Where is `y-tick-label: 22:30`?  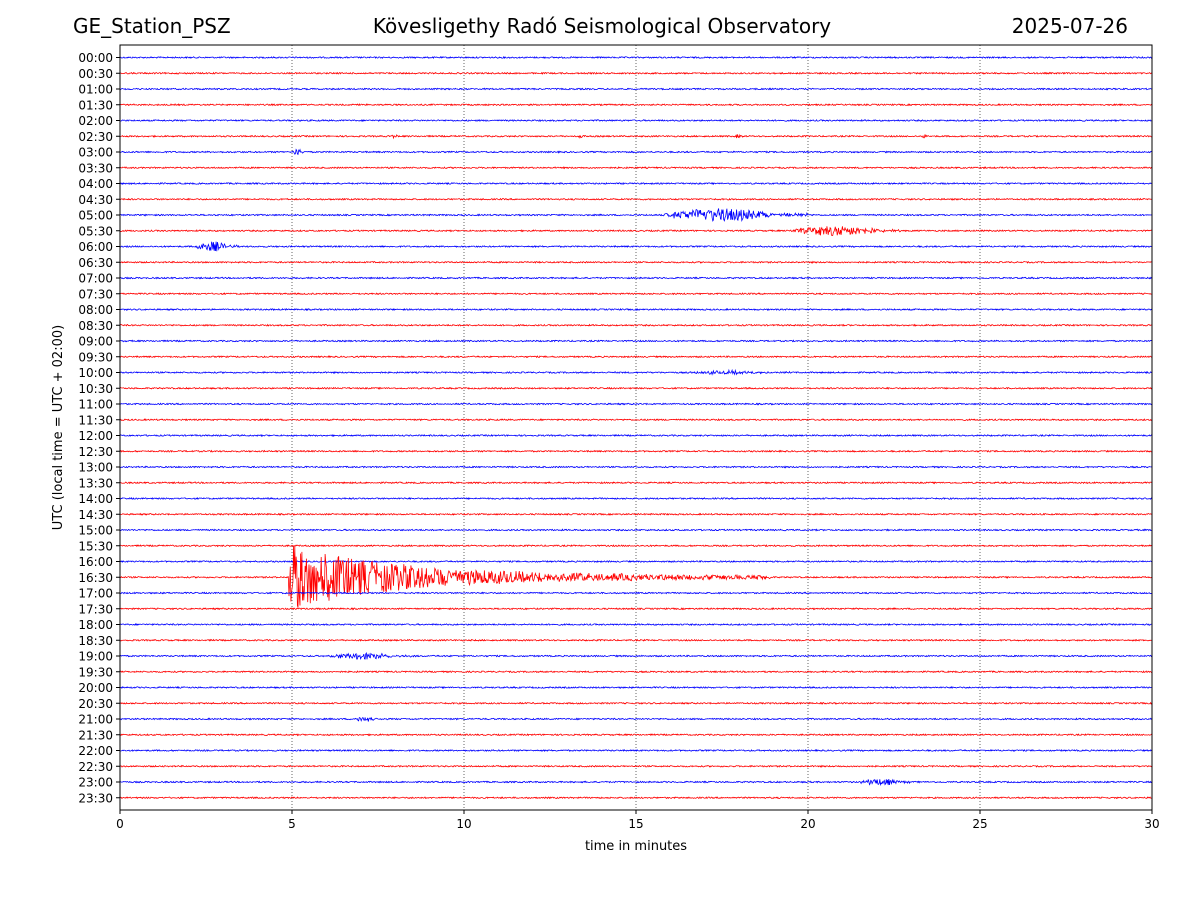 y-tick-label: 22:30 is located at coordinates (95, 767).